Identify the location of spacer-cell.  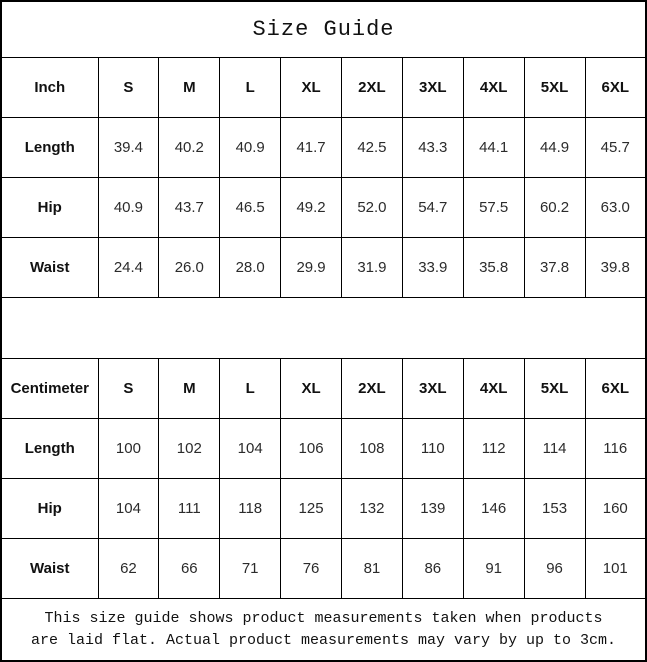
(323, 328).